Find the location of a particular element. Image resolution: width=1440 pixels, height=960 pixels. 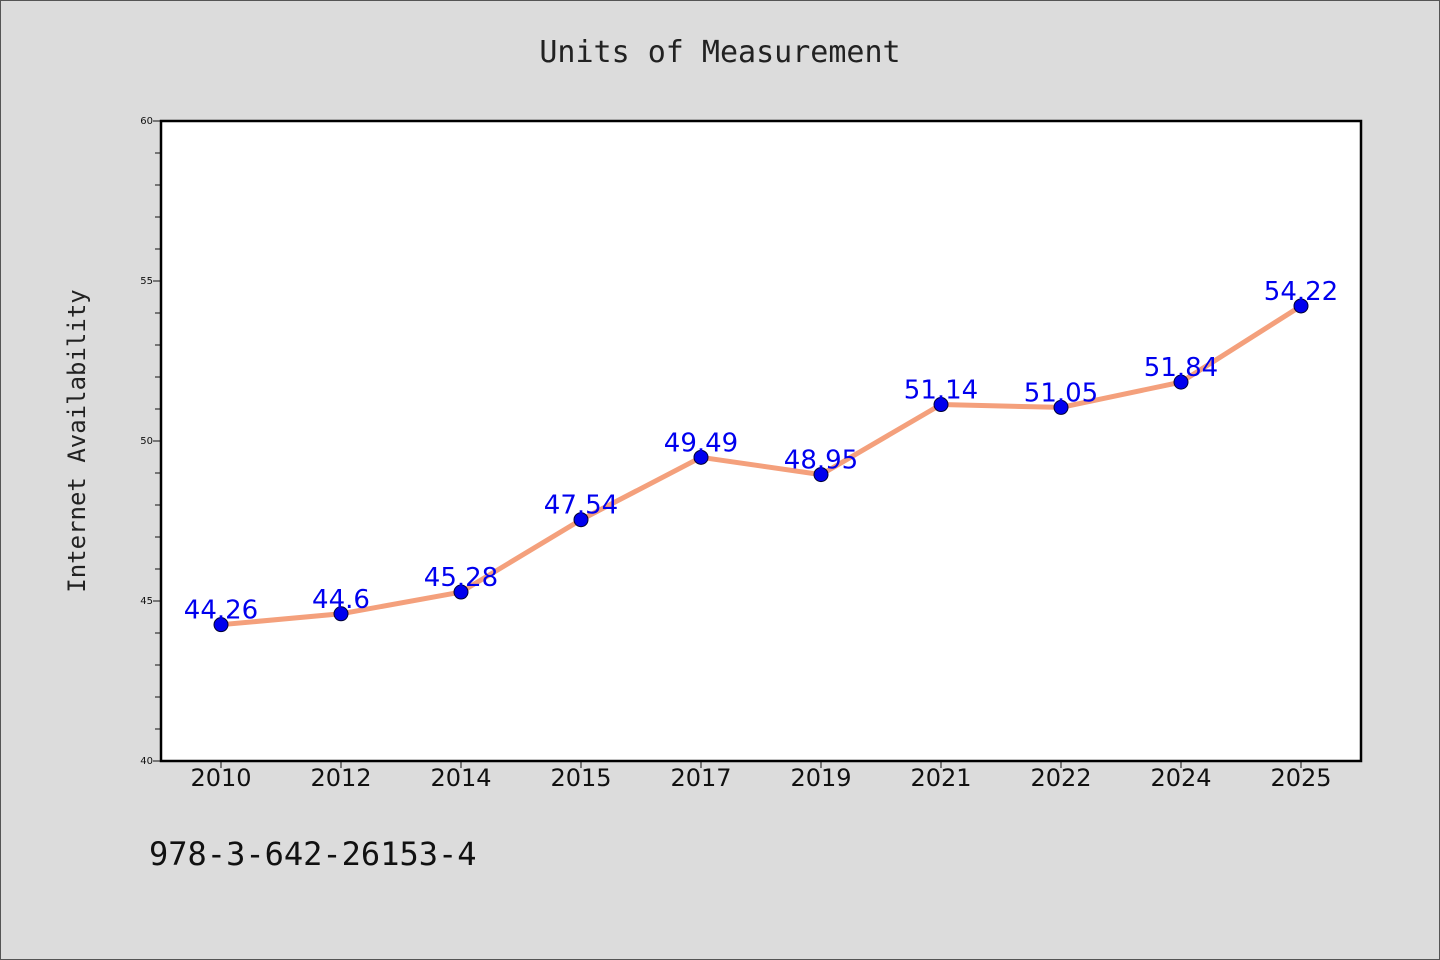

data-label: 48.95 is located at coordinates (821, 461).